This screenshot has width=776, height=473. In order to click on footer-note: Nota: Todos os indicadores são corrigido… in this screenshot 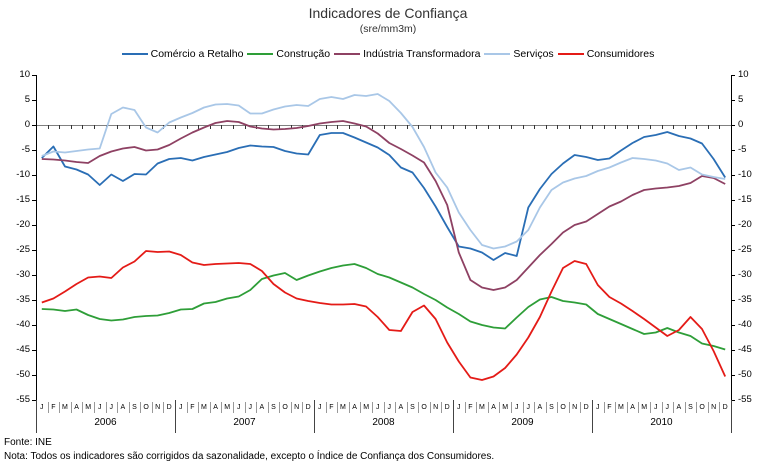, I will do `click(249, 456)`.